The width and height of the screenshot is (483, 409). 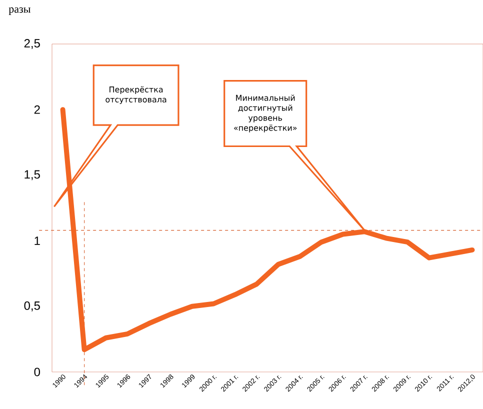 I want to click on y-tick-label: 1, so click(x=37, y=240).